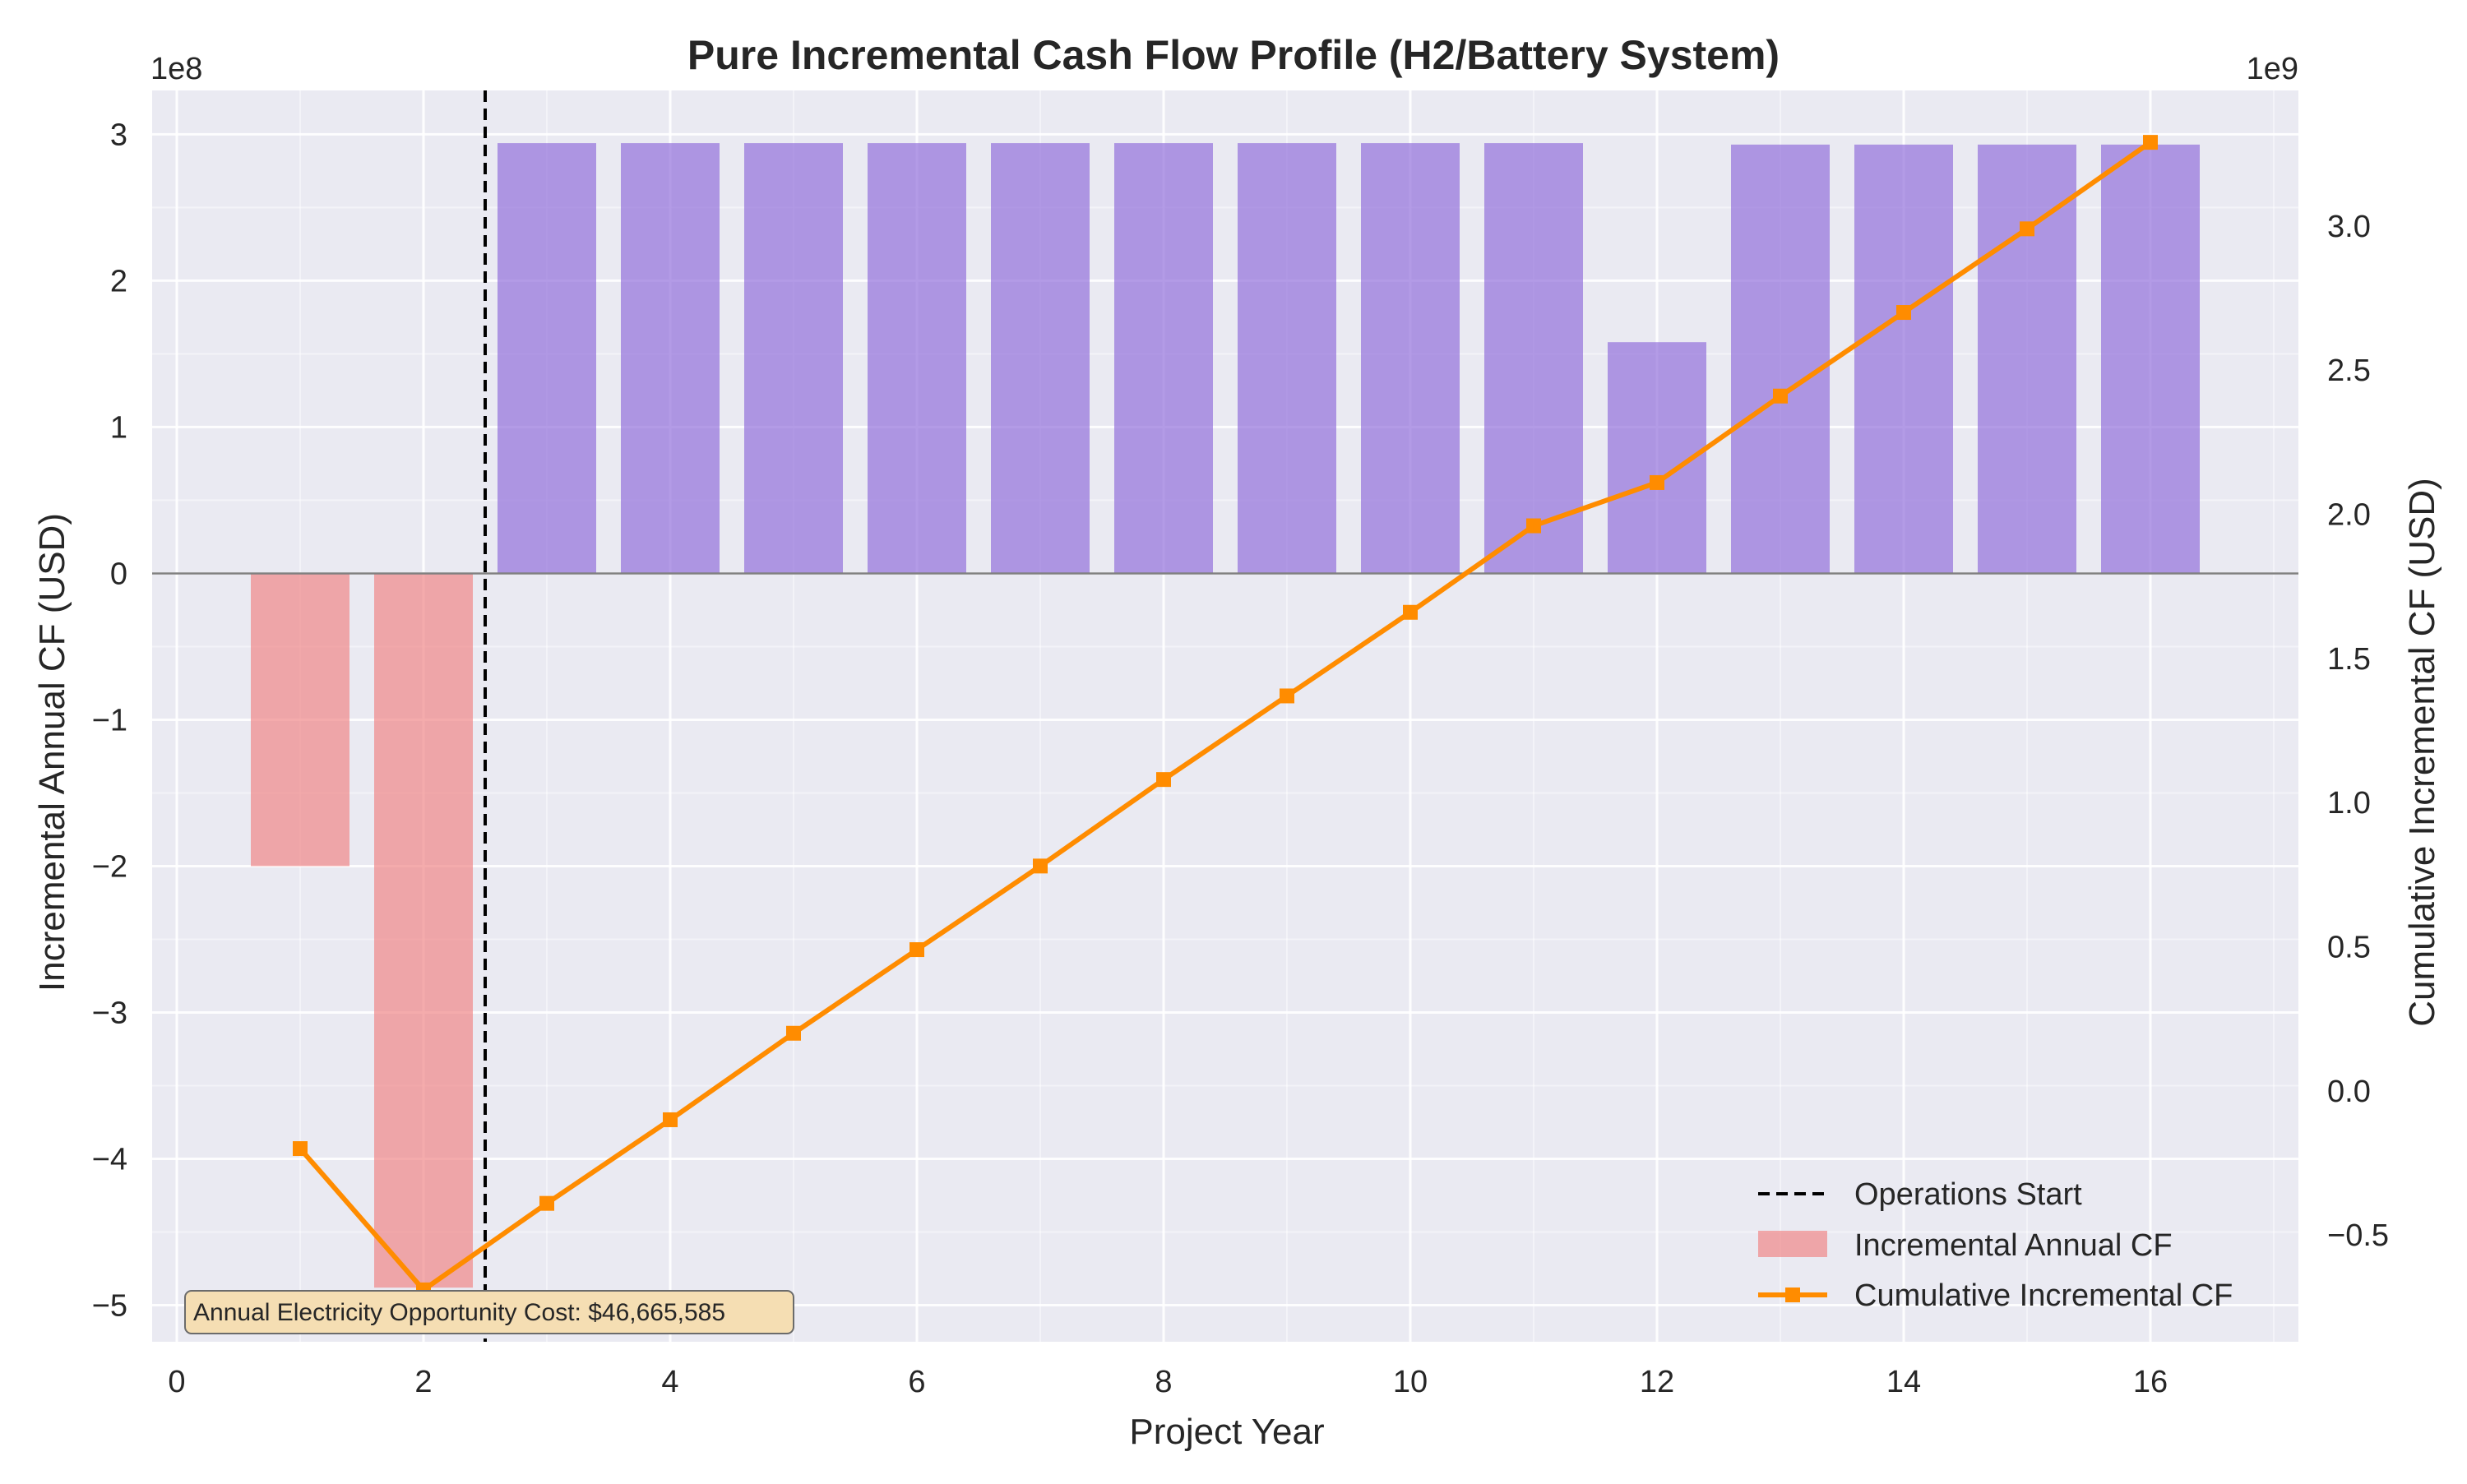 Image resolution: width=2467 pixels, height=1484 pixels. Describe the element at coordinates (109, 1013) in the screenshot. I see `left-y-tick-label: −3` at that location.